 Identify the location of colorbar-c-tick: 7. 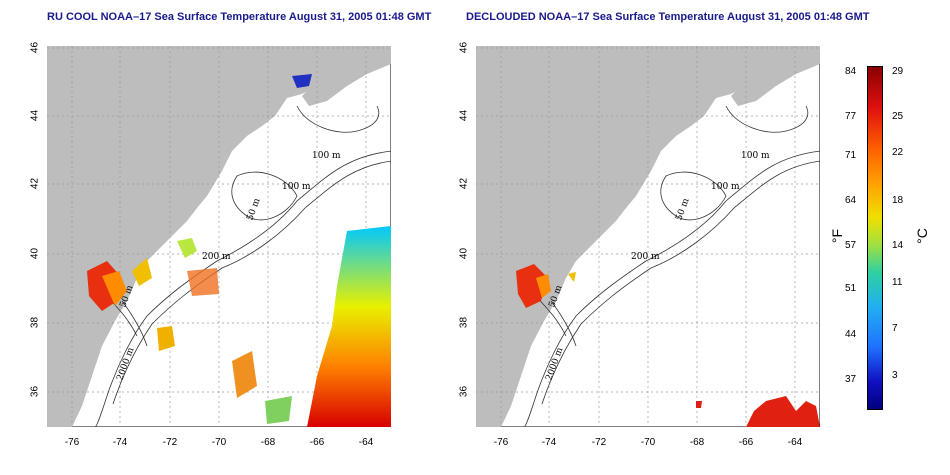
(895, 328).